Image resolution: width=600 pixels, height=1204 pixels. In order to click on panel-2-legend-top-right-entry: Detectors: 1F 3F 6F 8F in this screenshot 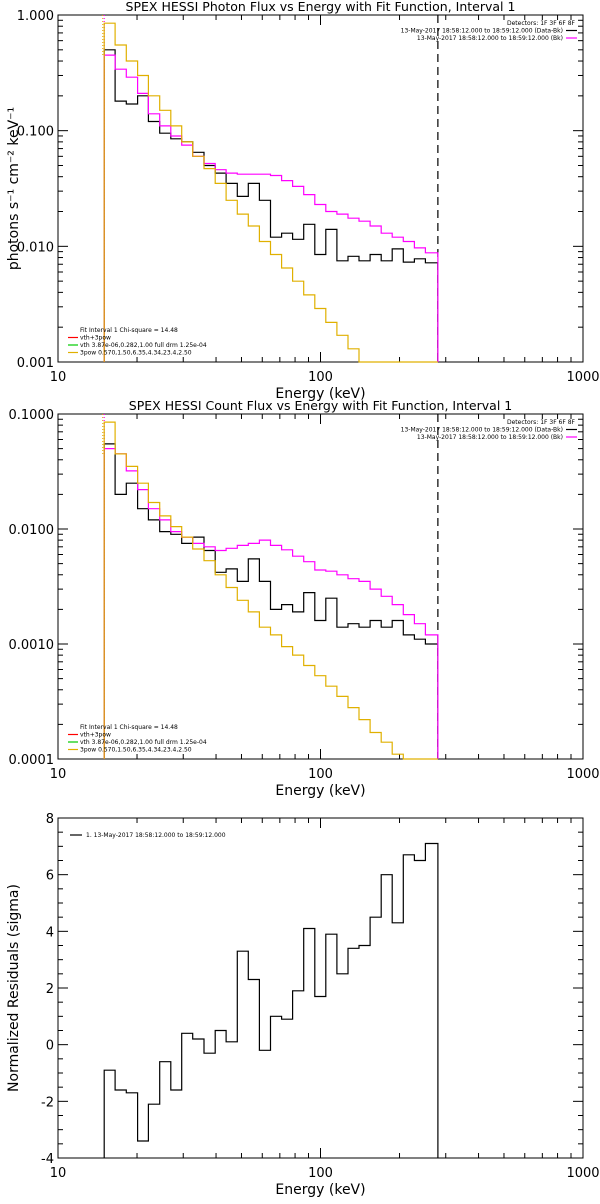, I will do `click(541, 422)`.